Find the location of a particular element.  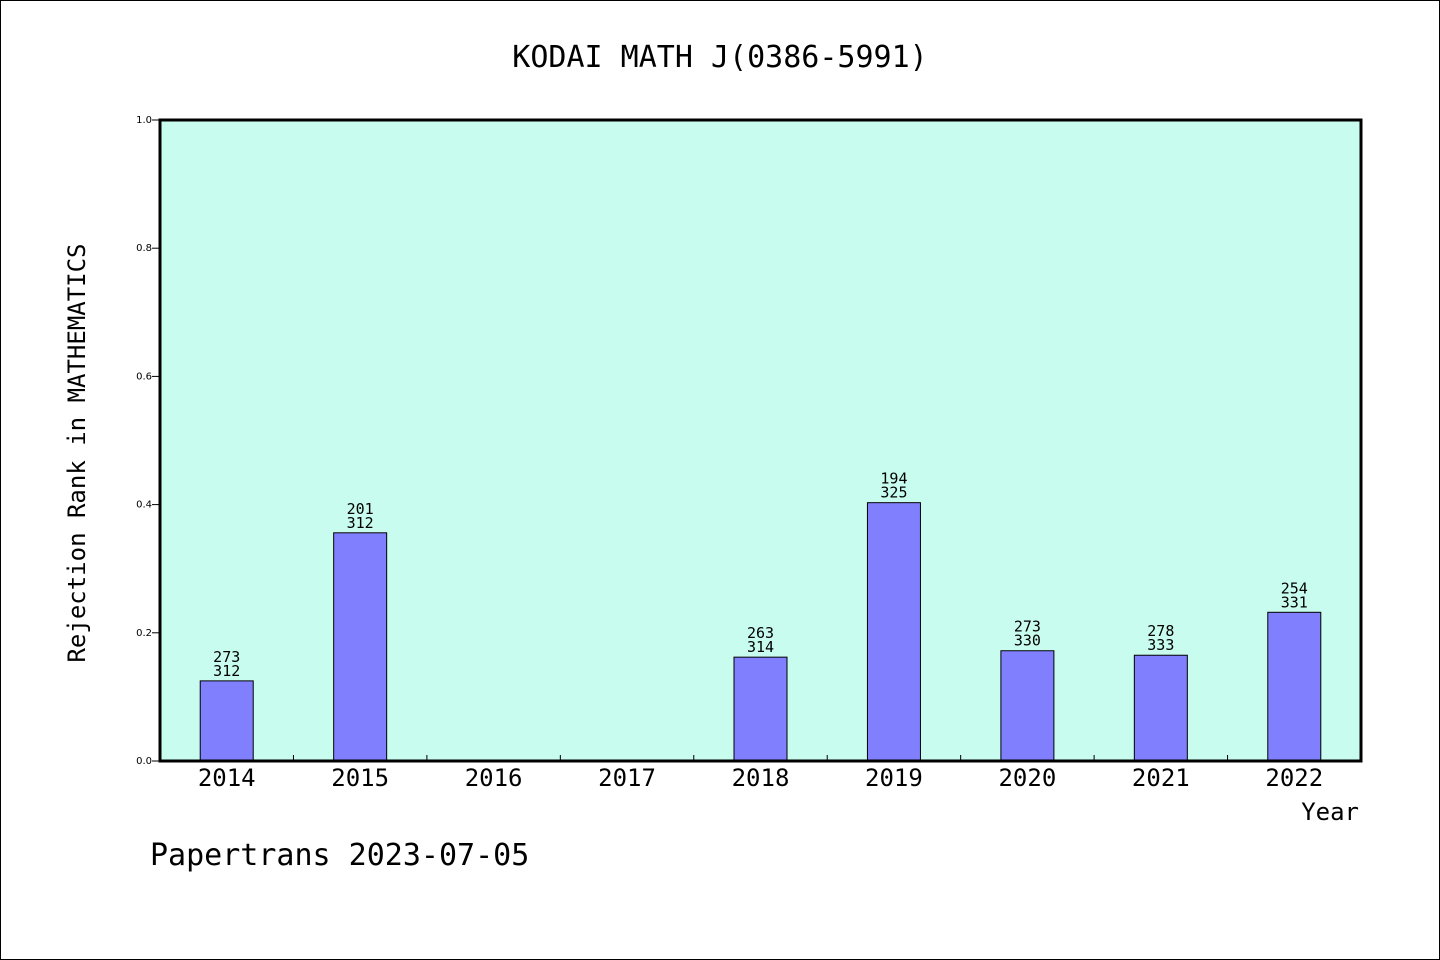

x-axis-label: Year is located at coordinates (1330, 812).